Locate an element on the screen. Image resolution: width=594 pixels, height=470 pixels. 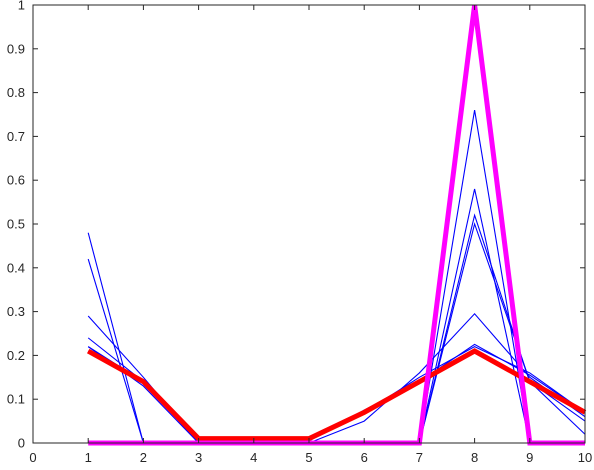
y-tick-label: 0 is located at coordinates (21, 443).